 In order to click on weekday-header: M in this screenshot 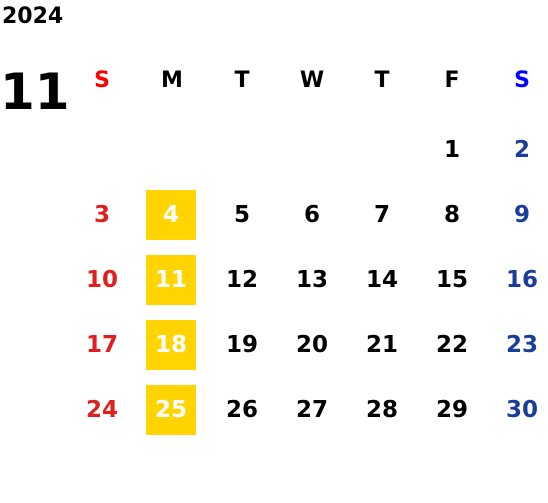, I will do `click(172, 80)`.